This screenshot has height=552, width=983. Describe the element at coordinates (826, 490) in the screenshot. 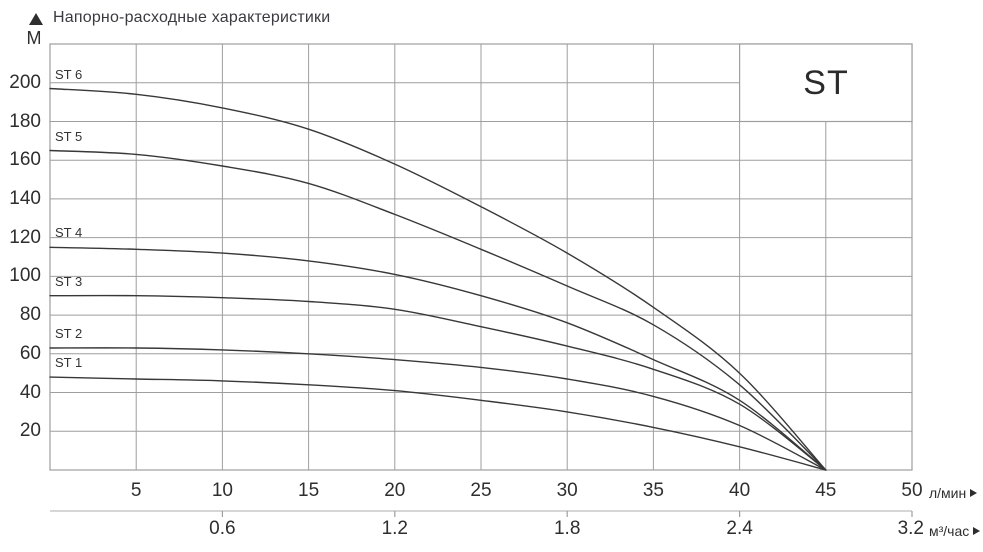

I see `x-tick-label: 45` at that location.